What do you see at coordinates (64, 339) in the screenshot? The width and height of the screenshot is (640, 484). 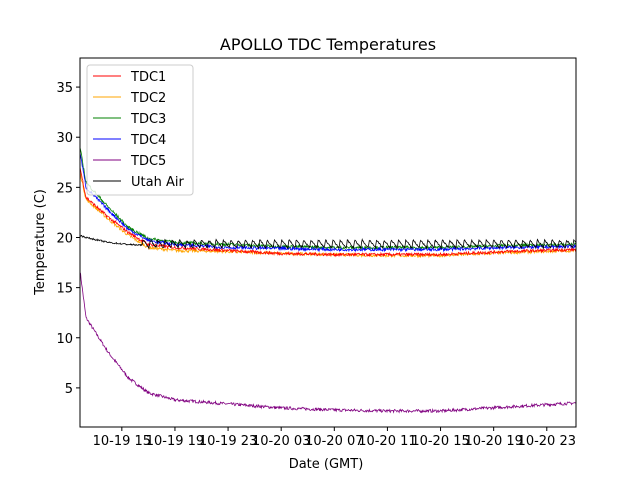 I see `y-tick-label: 10` at bounding box center [64, 339].